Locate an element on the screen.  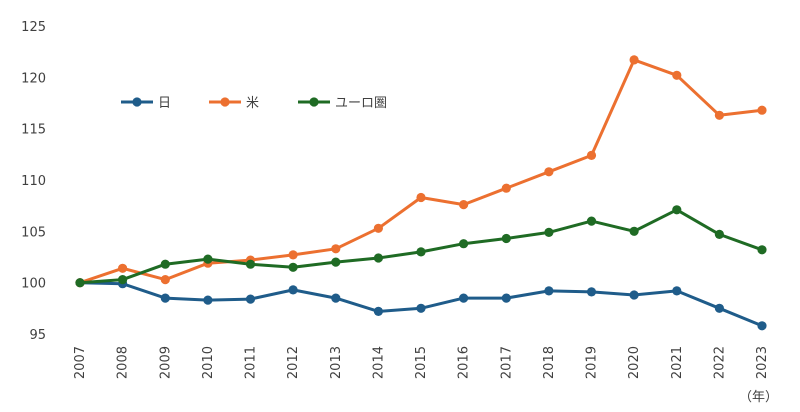
x-tick-label: 2018 is located at coordinates (549, 362).